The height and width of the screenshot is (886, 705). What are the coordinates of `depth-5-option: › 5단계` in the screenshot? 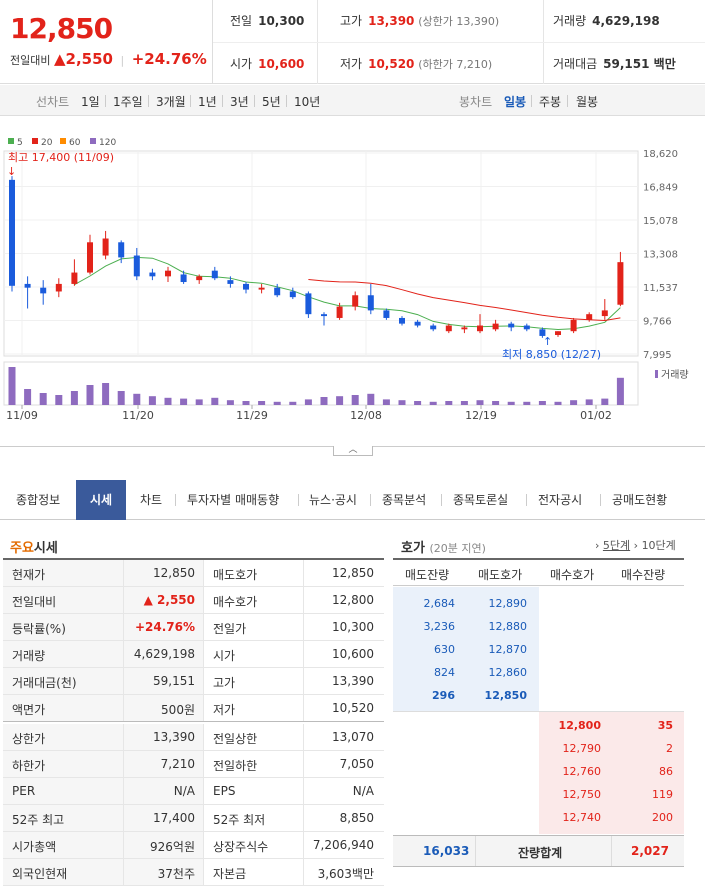 It's located at (613, 545).